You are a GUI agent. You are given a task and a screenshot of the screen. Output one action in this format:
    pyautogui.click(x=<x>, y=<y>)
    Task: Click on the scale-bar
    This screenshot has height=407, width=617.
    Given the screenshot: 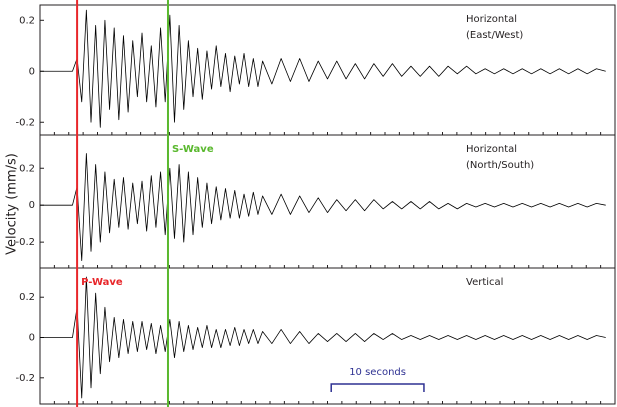 What is the action you would take?
    pyautogui.click(x=377, y=387)
    